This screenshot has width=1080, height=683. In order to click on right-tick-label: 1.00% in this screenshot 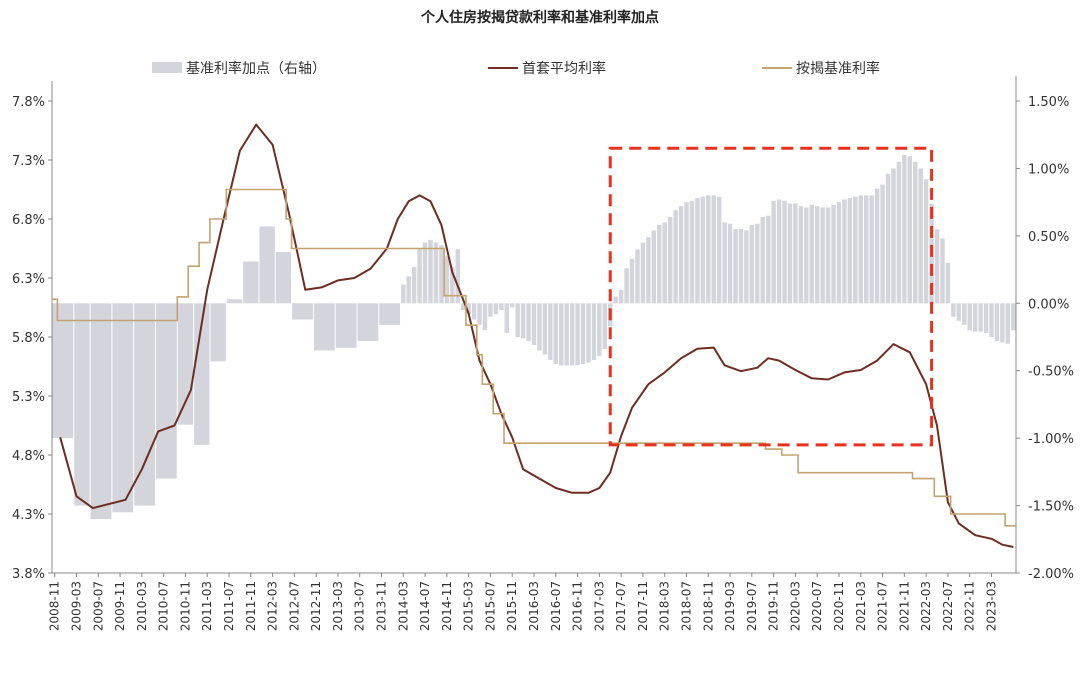, I will do `click(1048, 169)`.